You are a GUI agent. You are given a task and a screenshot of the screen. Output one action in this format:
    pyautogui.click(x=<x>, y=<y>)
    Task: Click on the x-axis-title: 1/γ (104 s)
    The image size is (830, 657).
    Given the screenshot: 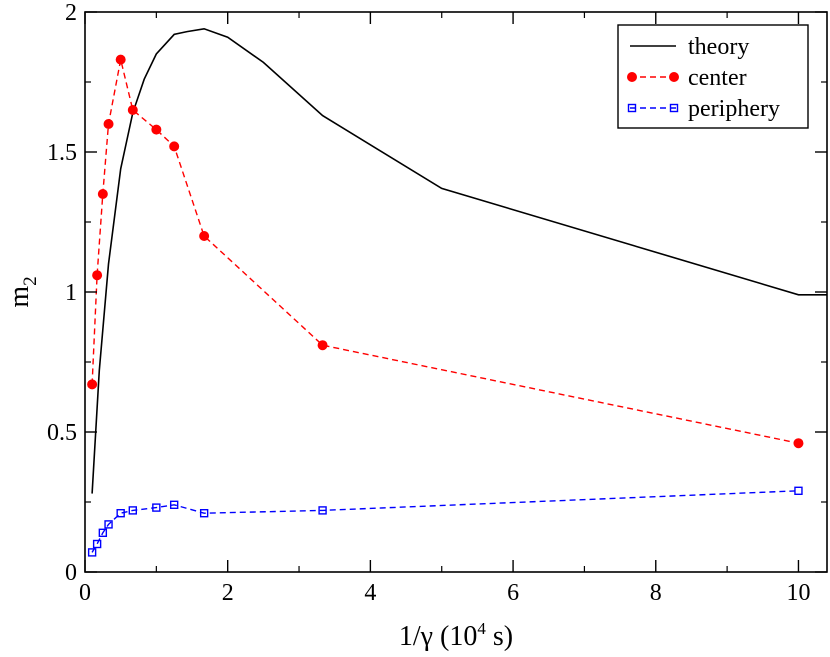 What is the action you would take?
    pyautogui.click(x=456, y=635)
    